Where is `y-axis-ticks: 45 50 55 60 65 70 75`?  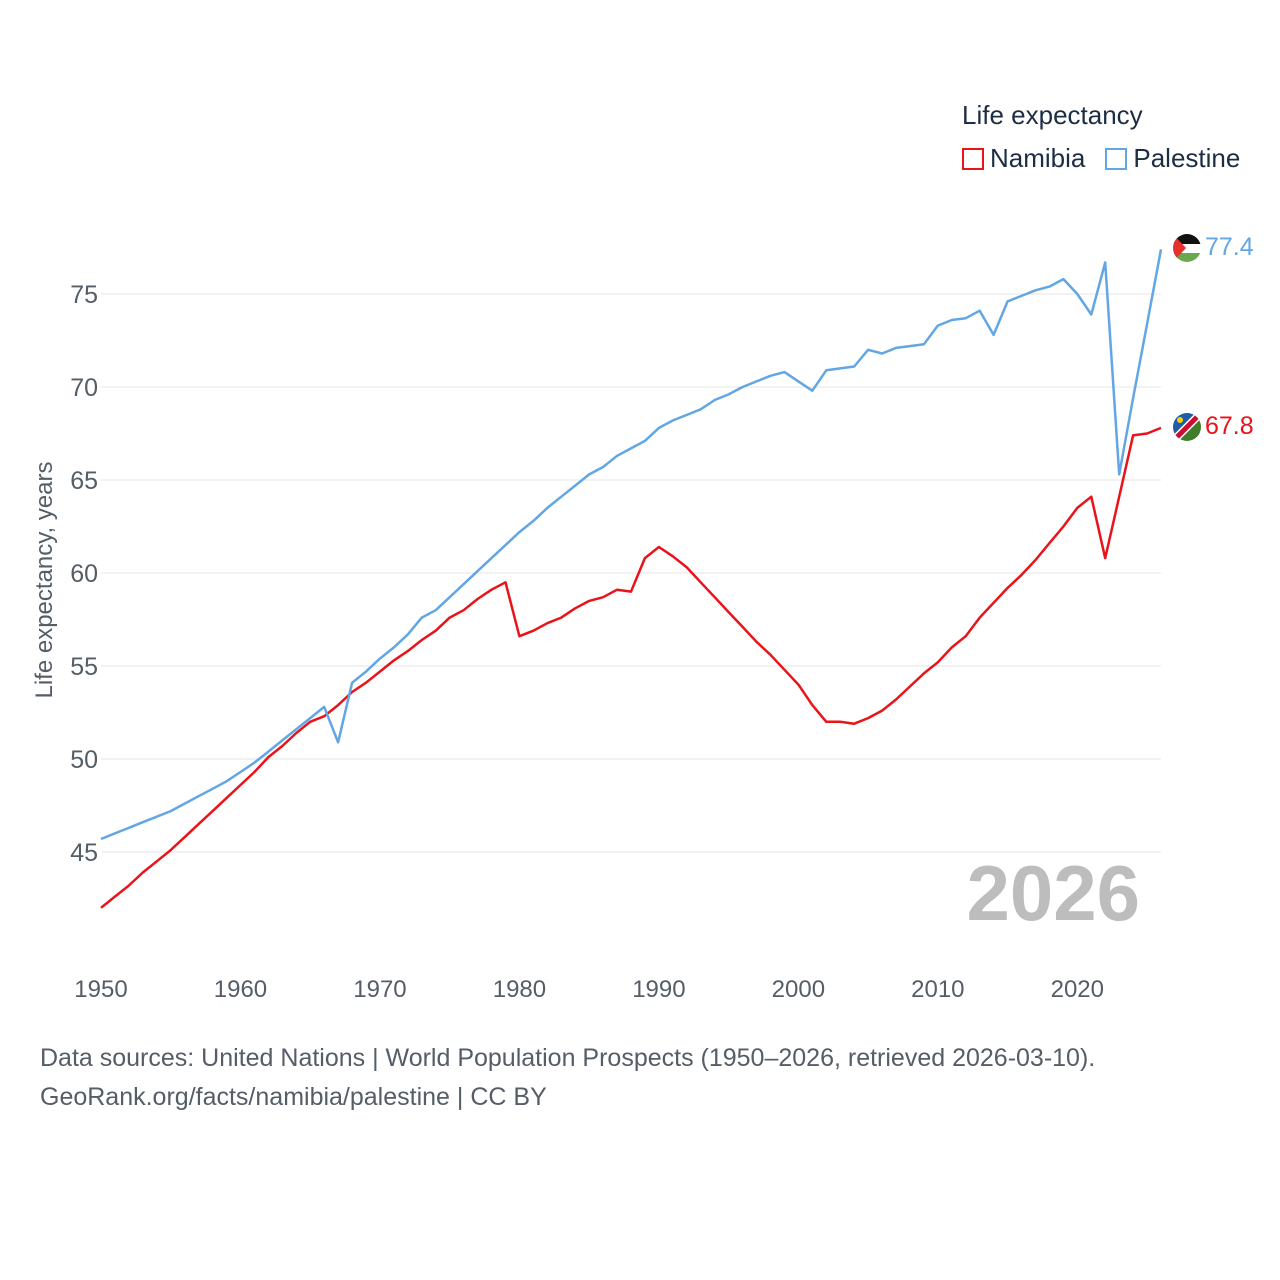 y-axis-ticks: 45 50 55 60 65 70 75 is located at coordinates (84, 574).